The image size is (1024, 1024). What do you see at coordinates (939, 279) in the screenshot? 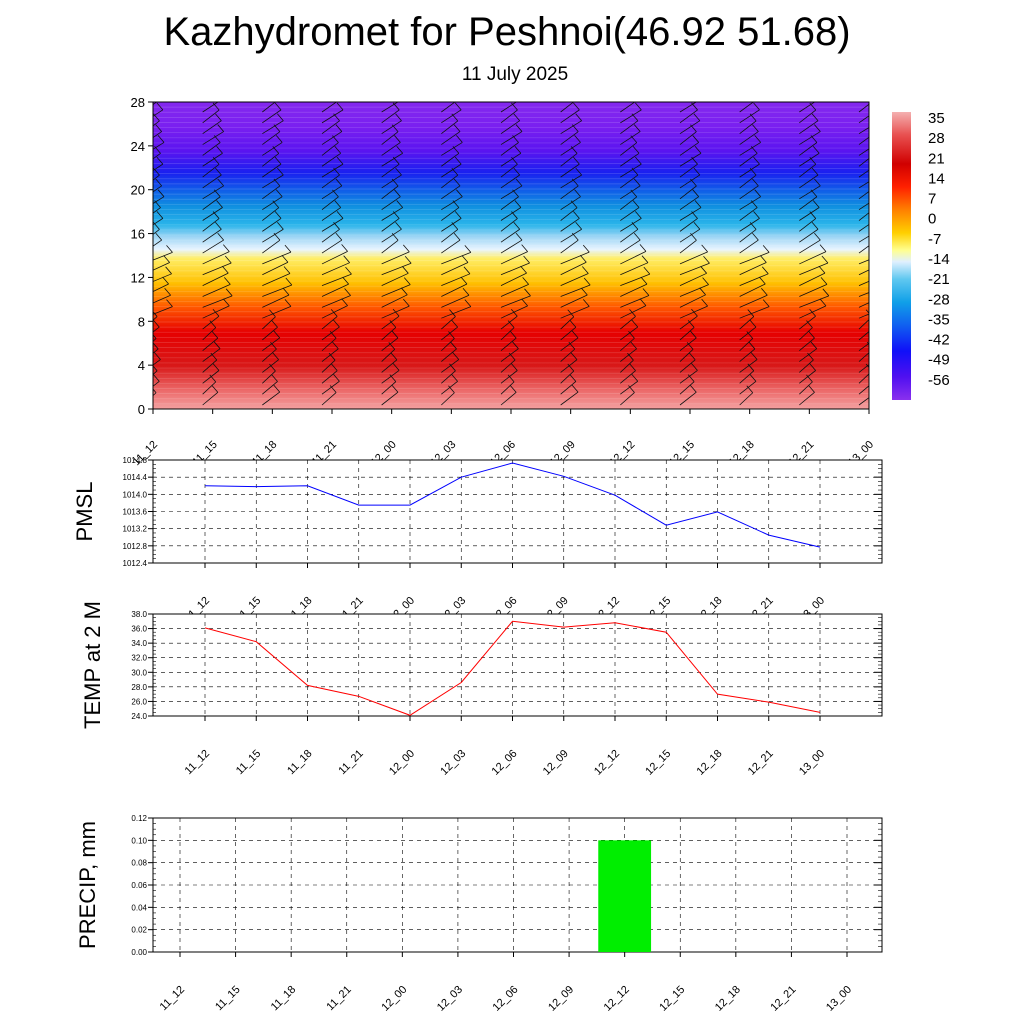
I see `colorbar-label: -21` at bounding box center [939, 279].